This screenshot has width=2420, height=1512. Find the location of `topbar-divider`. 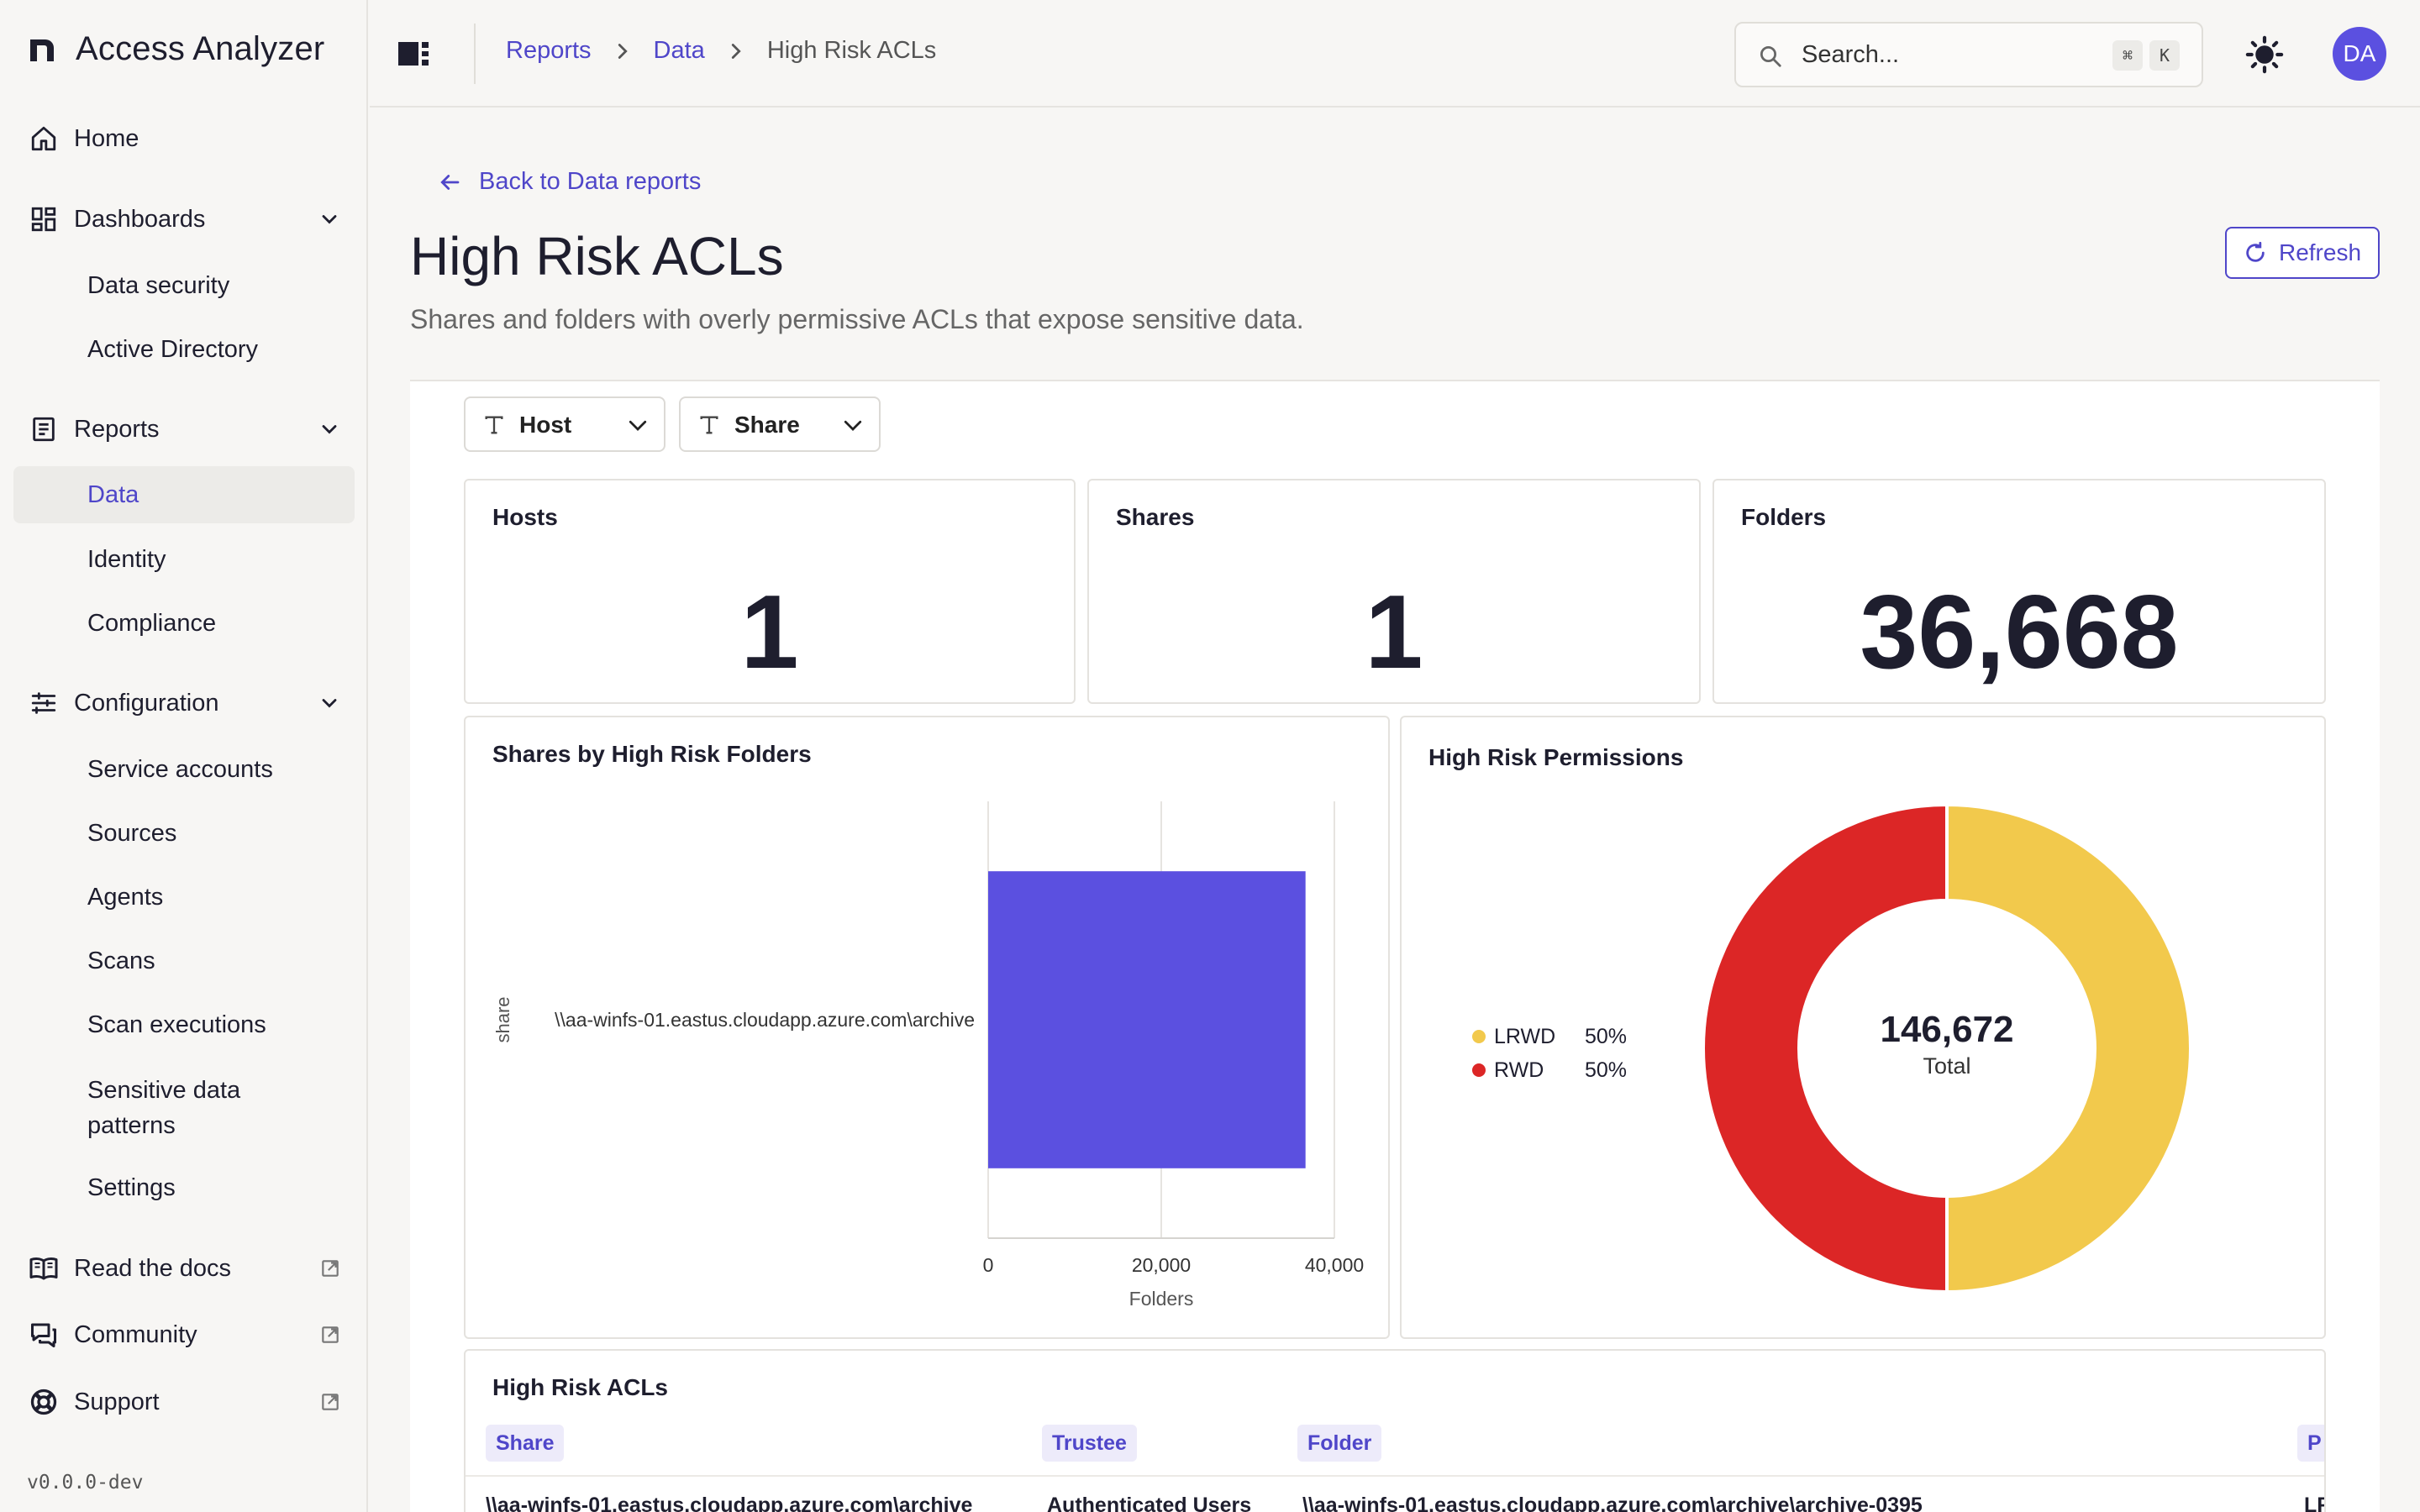

topbar-divider is located at coordinates (475, 54).